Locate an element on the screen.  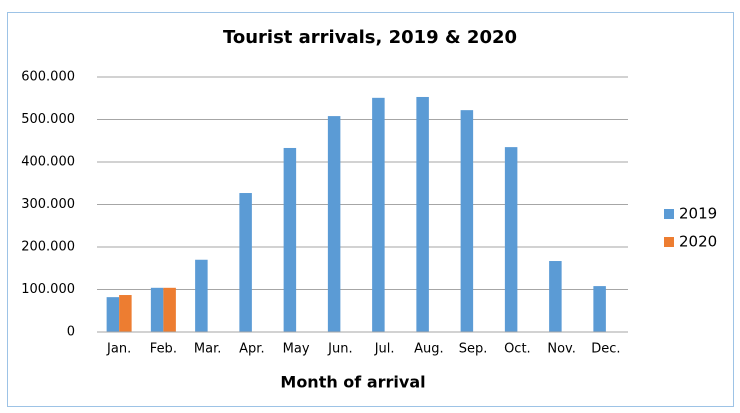
x-tick-label: Feb. is located at coordinates (163, 349).